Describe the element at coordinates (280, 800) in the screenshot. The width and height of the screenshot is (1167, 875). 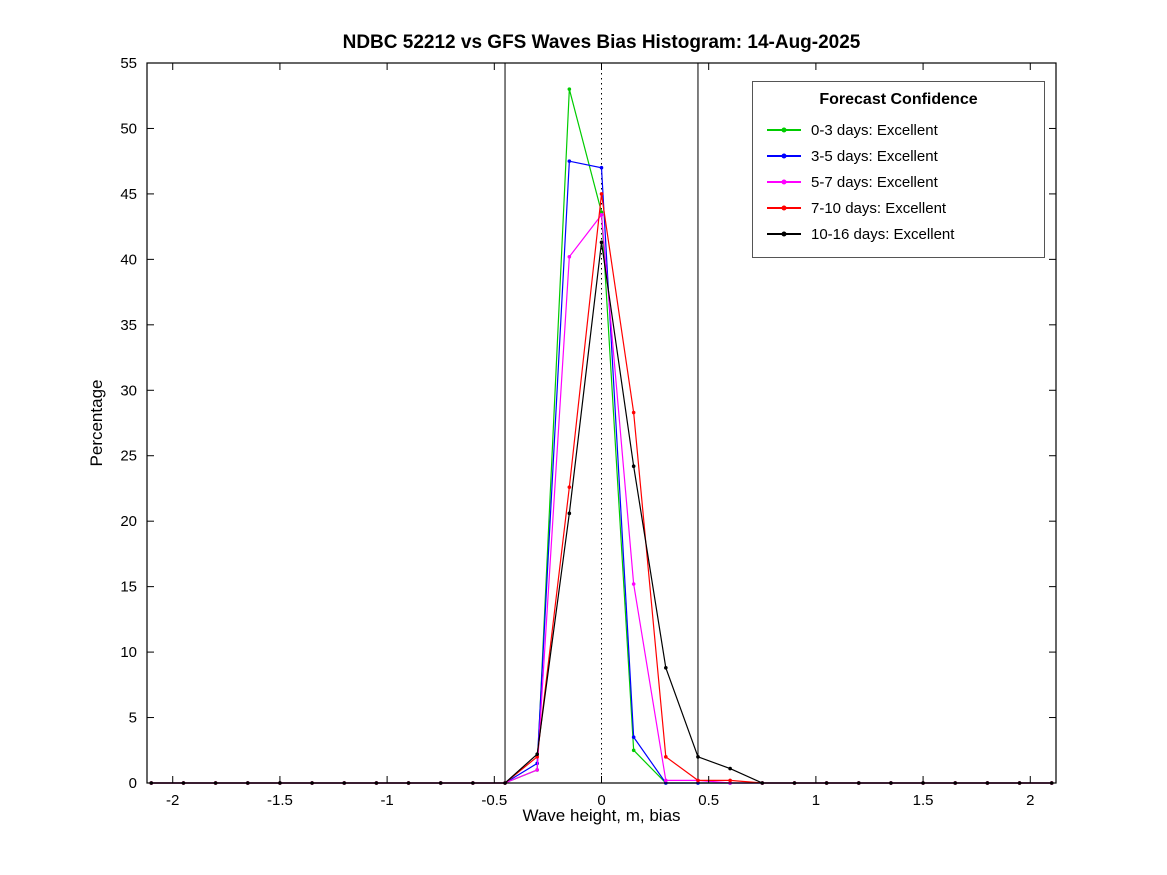
I see `x-tick-label: -1.5` at that location.